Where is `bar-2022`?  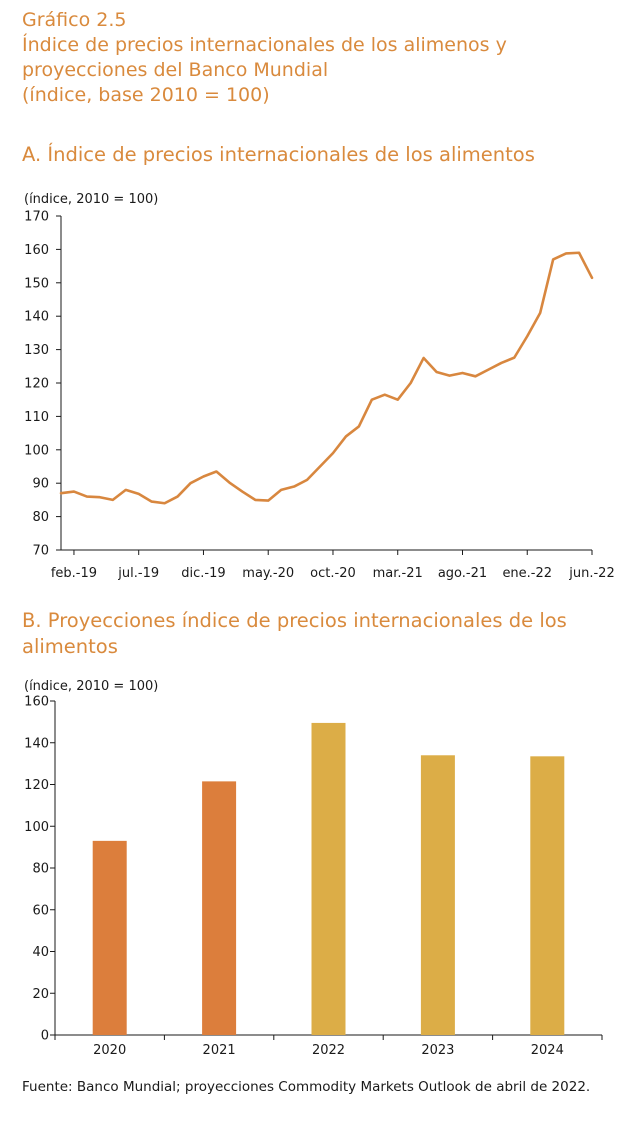 bar-2022 is located at coordinates (328, 878).